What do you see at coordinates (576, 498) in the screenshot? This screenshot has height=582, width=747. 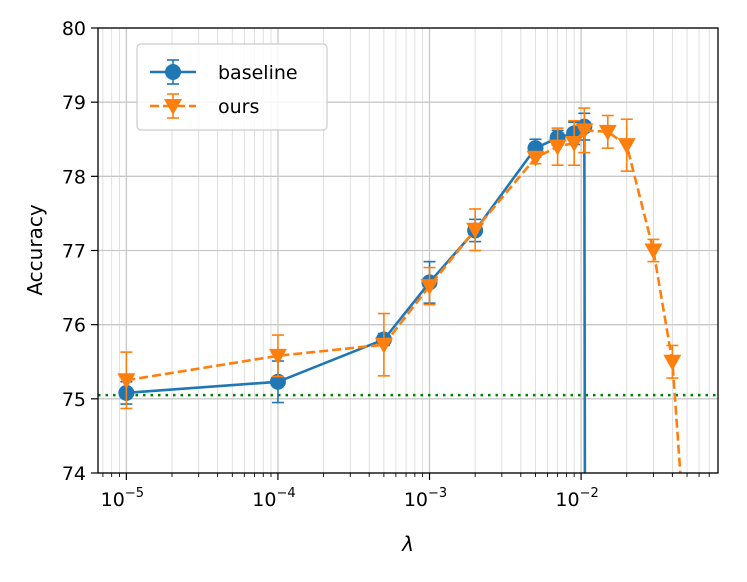 I see `x-tick-label: 10⁻²` at bounding box center [576, 498].